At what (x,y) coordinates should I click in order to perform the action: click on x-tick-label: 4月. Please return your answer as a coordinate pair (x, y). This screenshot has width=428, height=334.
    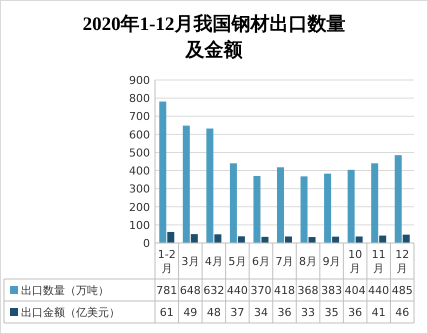
    Looking at the image, I should click on (213, 261).